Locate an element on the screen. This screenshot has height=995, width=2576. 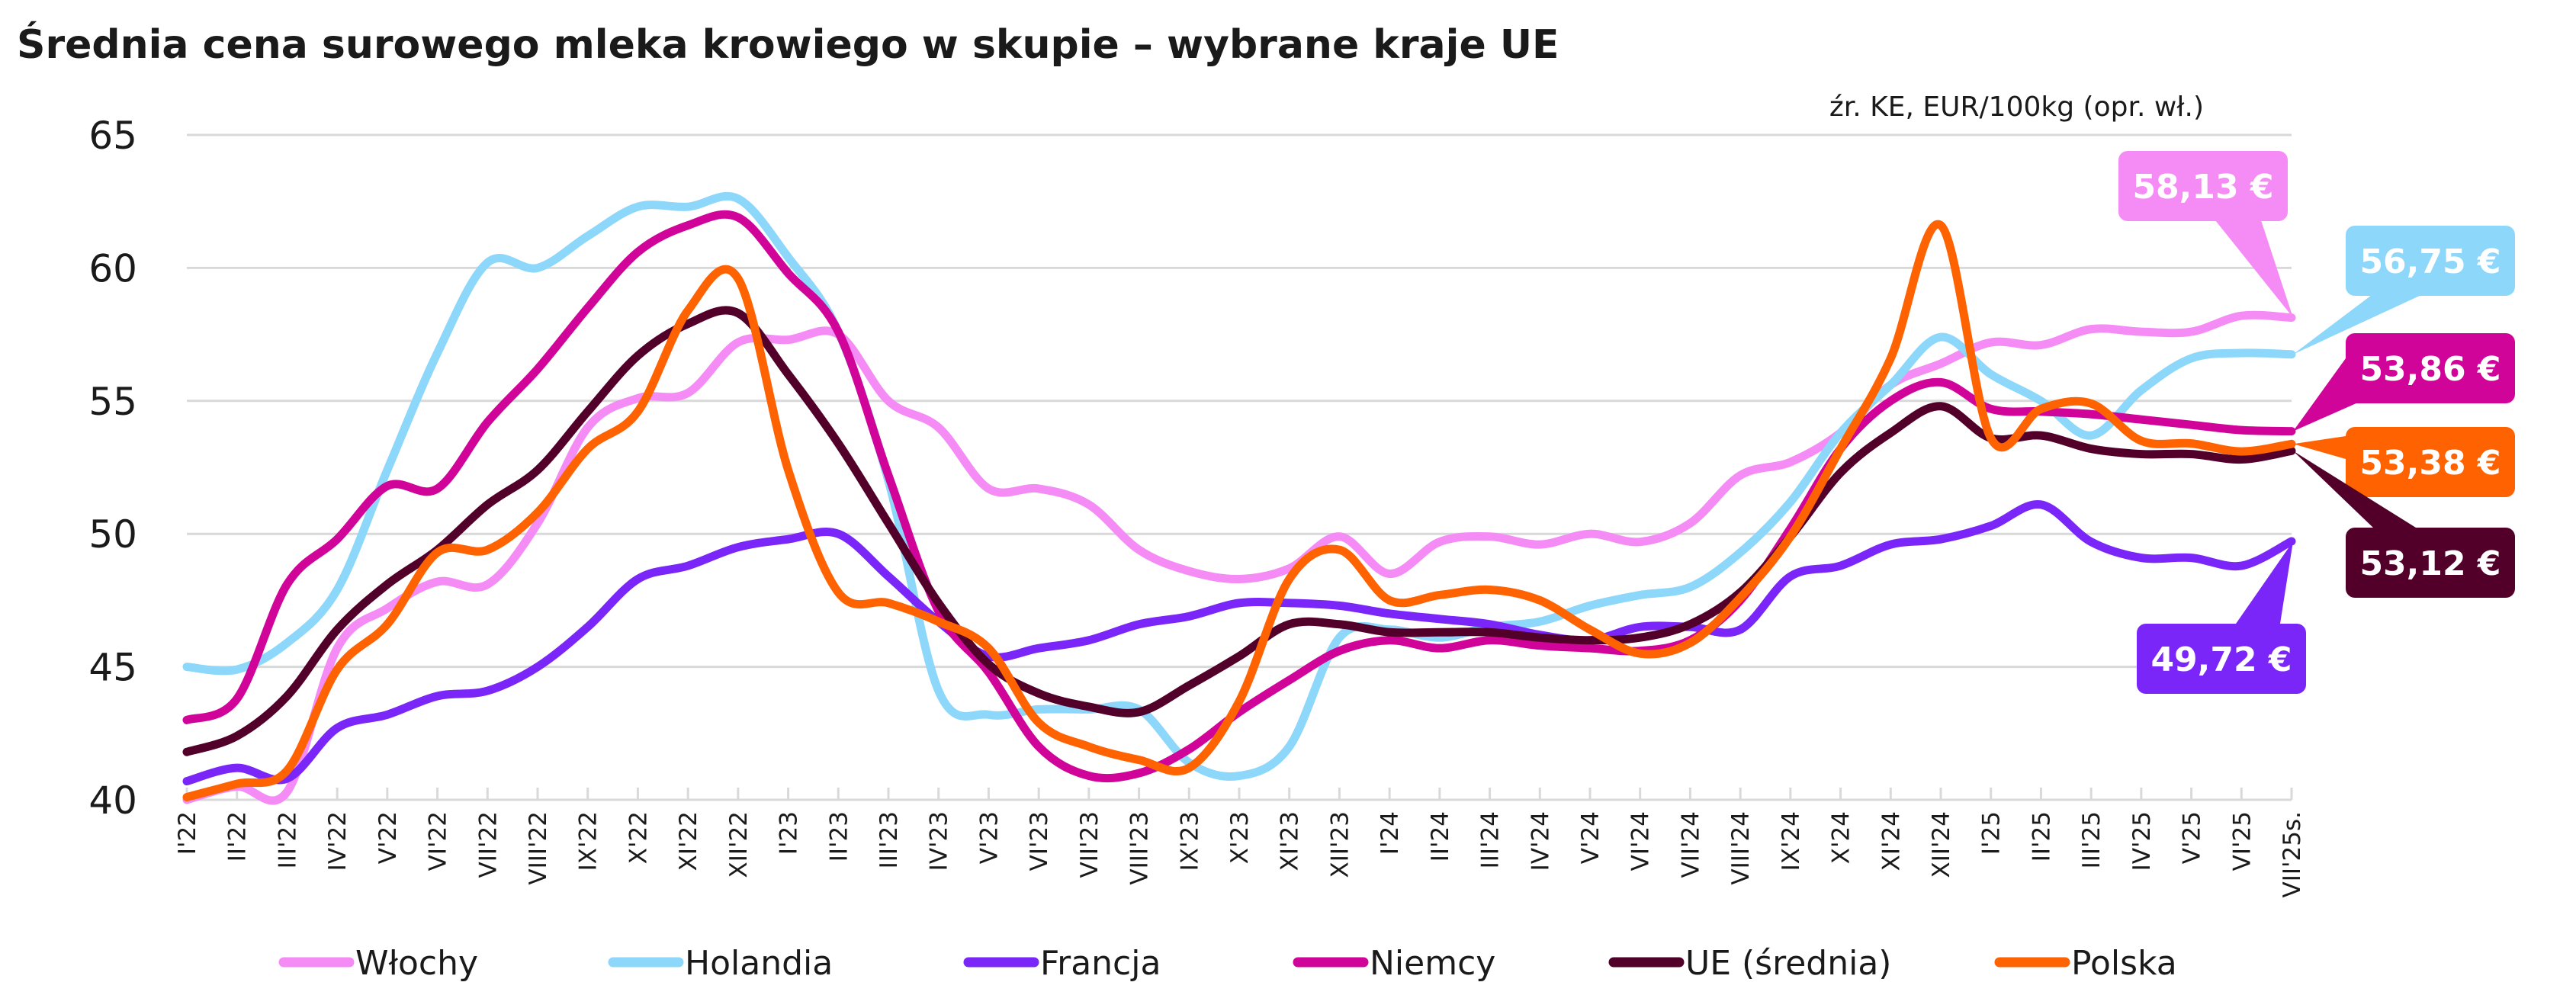
x-tick-label: IV'24 is located at coordinates (1540, 841).